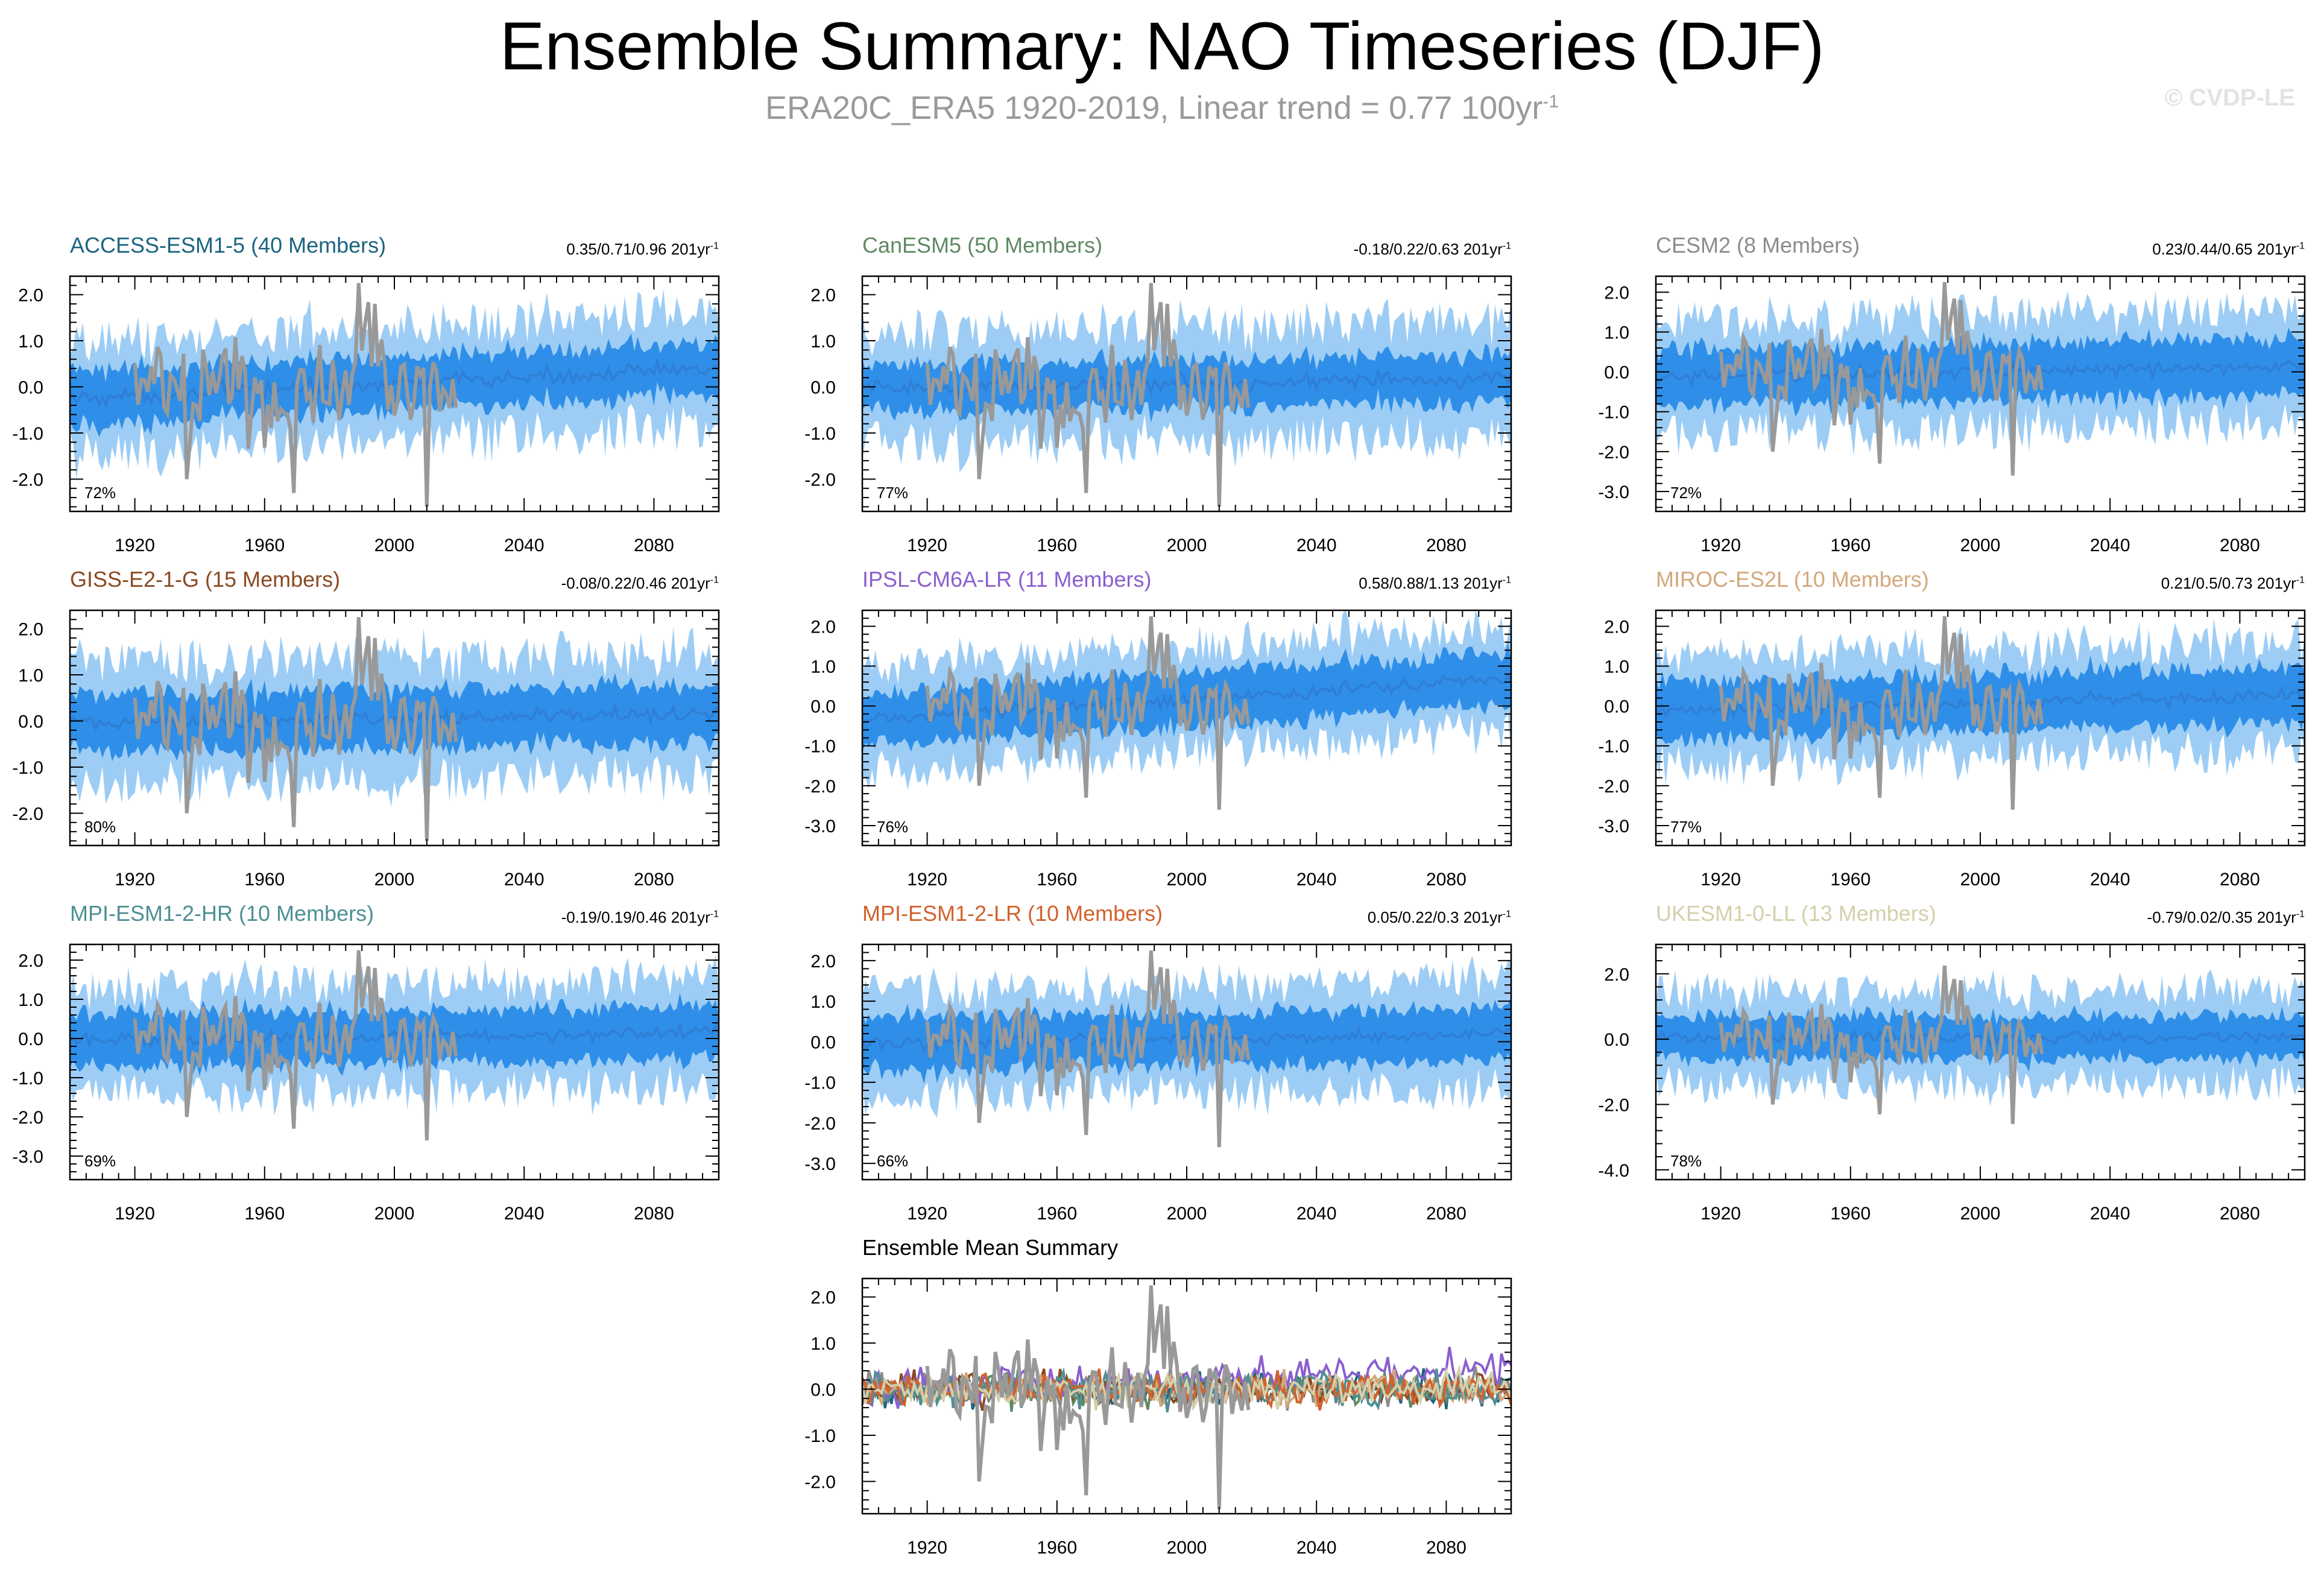 The image size is (2324, 1571). Describe the element at coordinates (1007, 580) in the screenshot. I see `panel-title: IPSL-CM6A-LR (11 Members)` at that location.